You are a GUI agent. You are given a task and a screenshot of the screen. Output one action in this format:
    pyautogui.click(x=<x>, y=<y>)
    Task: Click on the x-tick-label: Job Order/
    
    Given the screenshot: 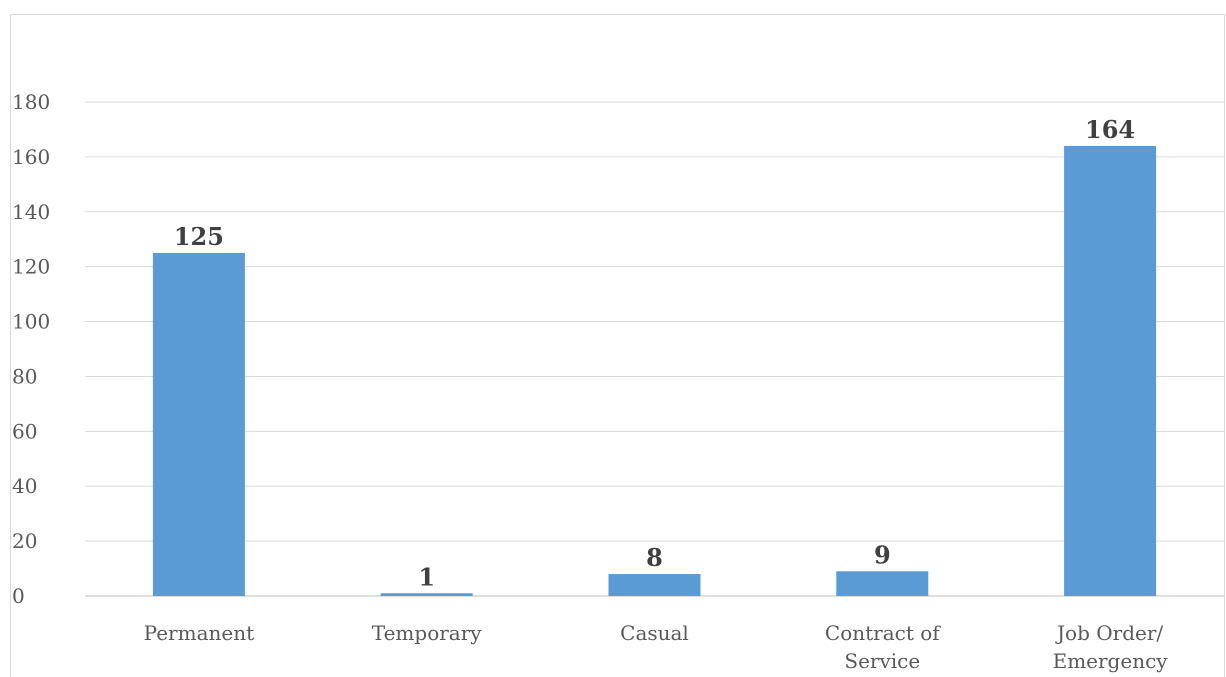 What is the action you would take?
    pyautogui.click(x=1109, y=633)
    